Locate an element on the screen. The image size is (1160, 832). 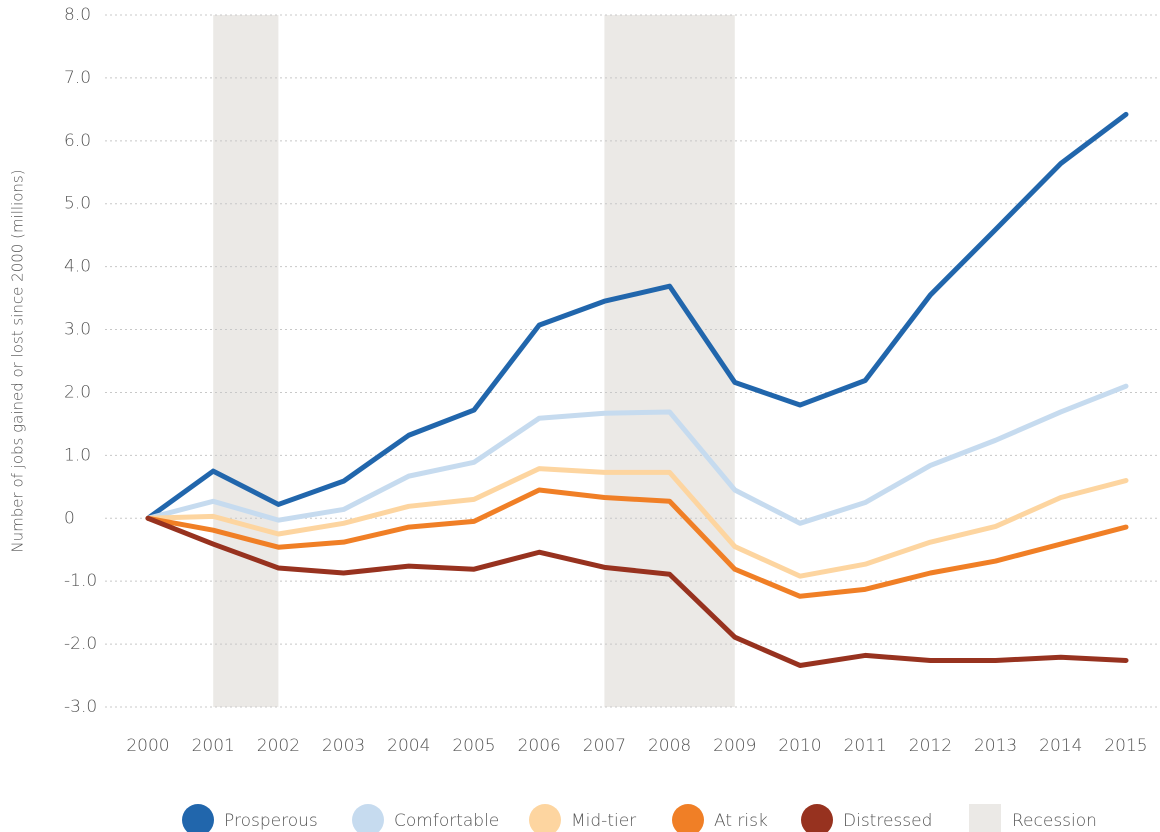
x-tick-label: 2001 is located at coordinates (213, 746).